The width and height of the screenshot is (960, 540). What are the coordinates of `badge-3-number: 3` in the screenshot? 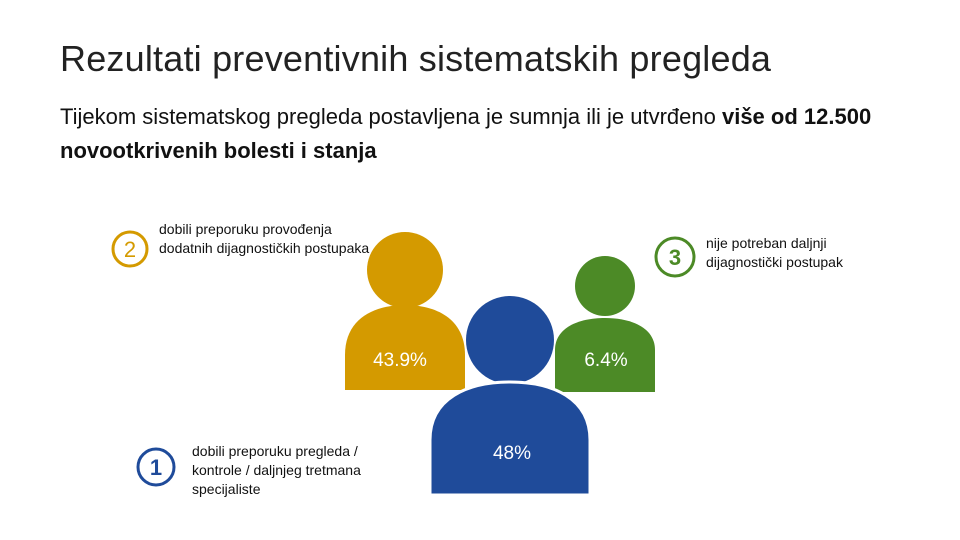 It's located at (675, 257).